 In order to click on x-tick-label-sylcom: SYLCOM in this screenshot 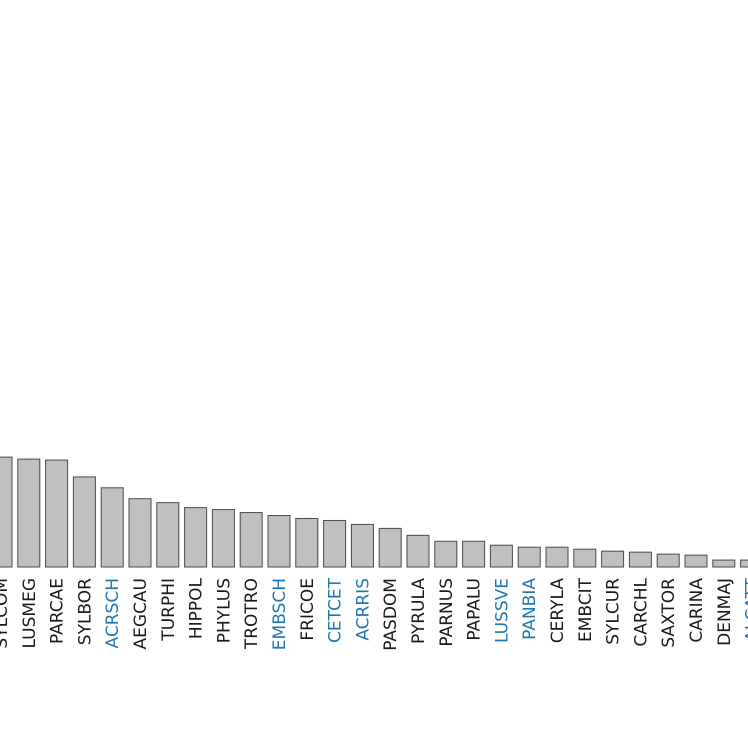, I will do `click(6, 613)`.